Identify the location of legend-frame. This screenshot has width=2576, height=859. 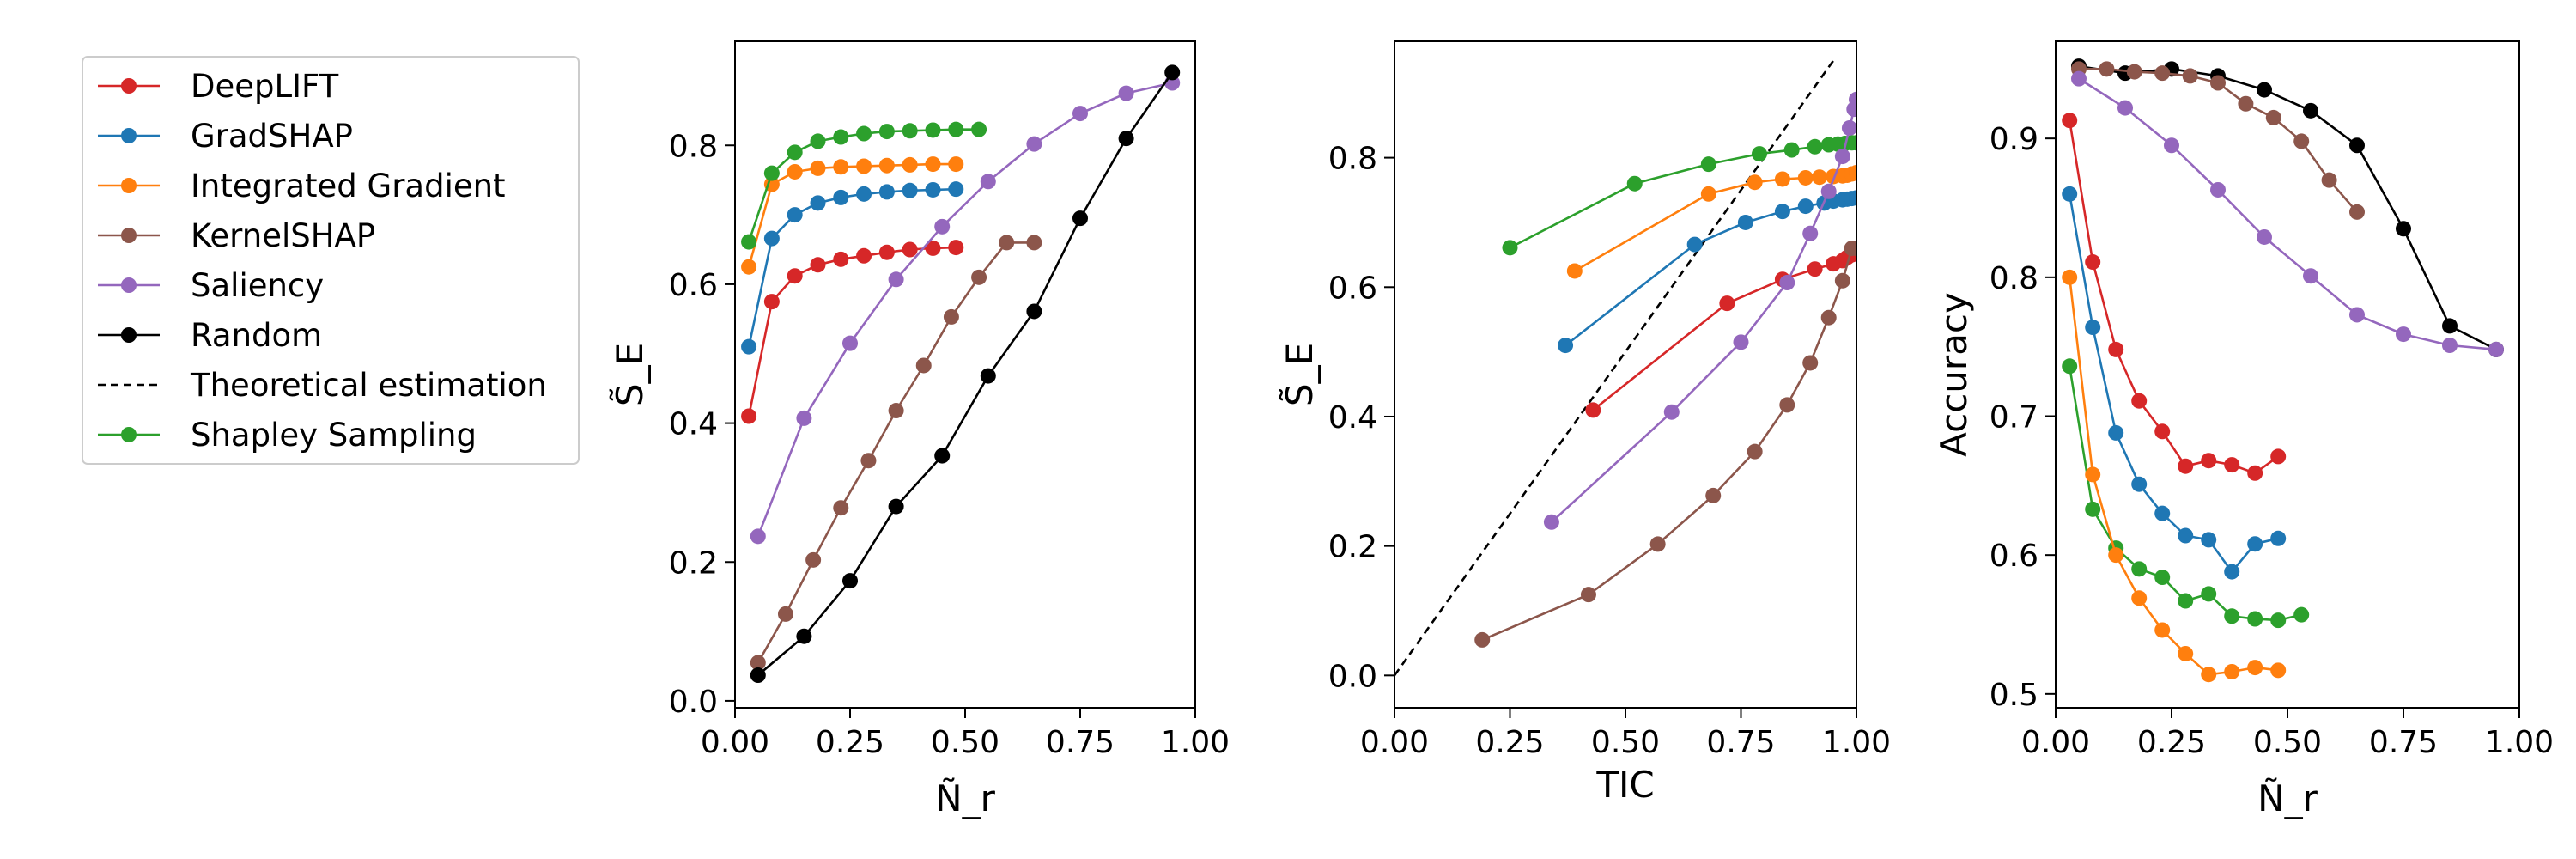
(331, 260).